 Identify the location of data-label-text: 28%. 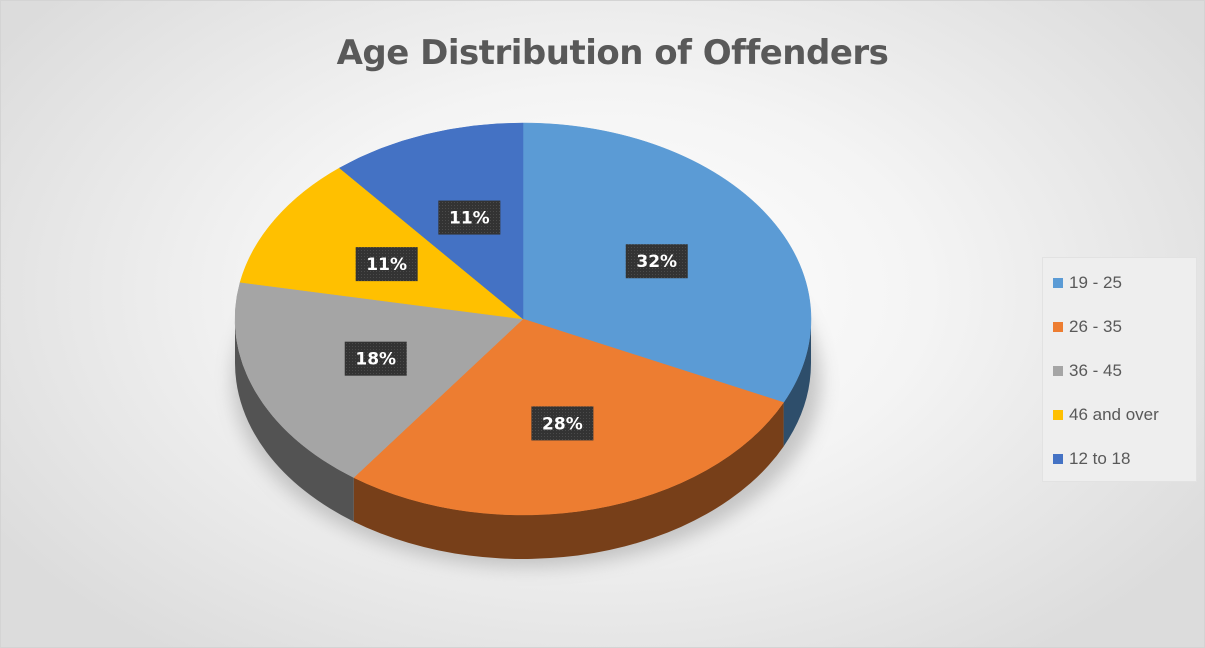
(562, 424).